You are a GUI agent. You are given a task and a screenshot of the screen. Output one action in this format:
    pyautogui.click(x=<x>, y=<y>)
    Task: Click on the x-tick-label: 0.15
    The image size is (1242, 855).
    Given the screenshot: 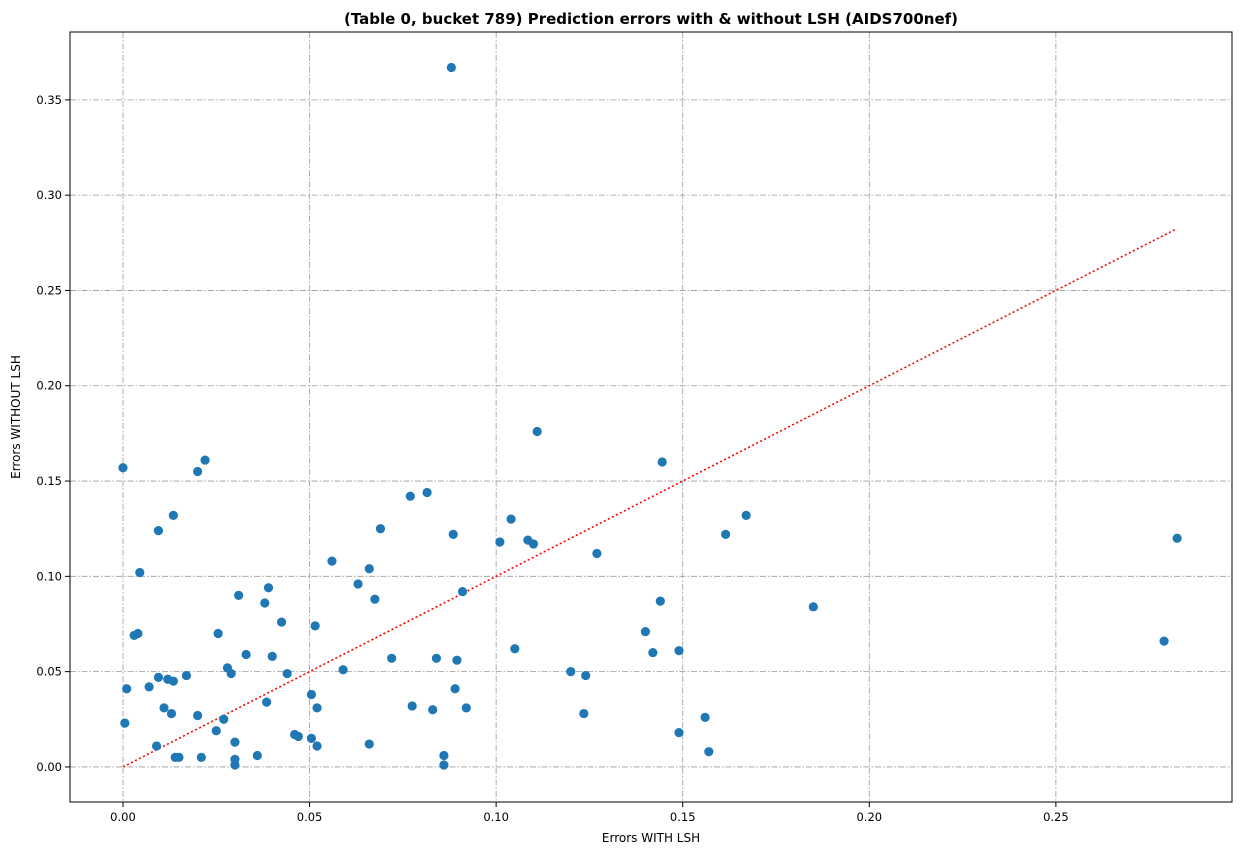 What is the action you would take?
    pyautogui.click(x=683, y=817)
    